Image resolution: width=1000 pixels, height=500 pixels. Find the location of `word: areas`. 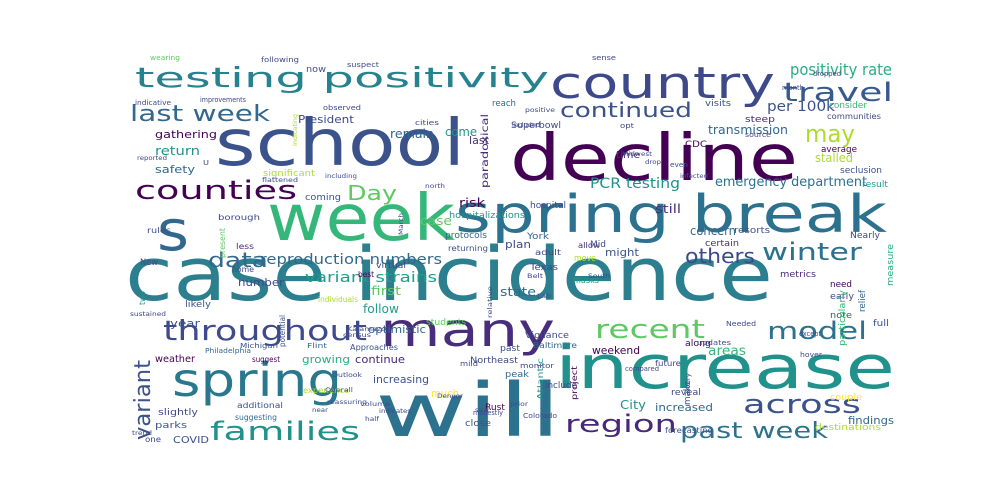

word: areas is located at coordinates (727, 351).